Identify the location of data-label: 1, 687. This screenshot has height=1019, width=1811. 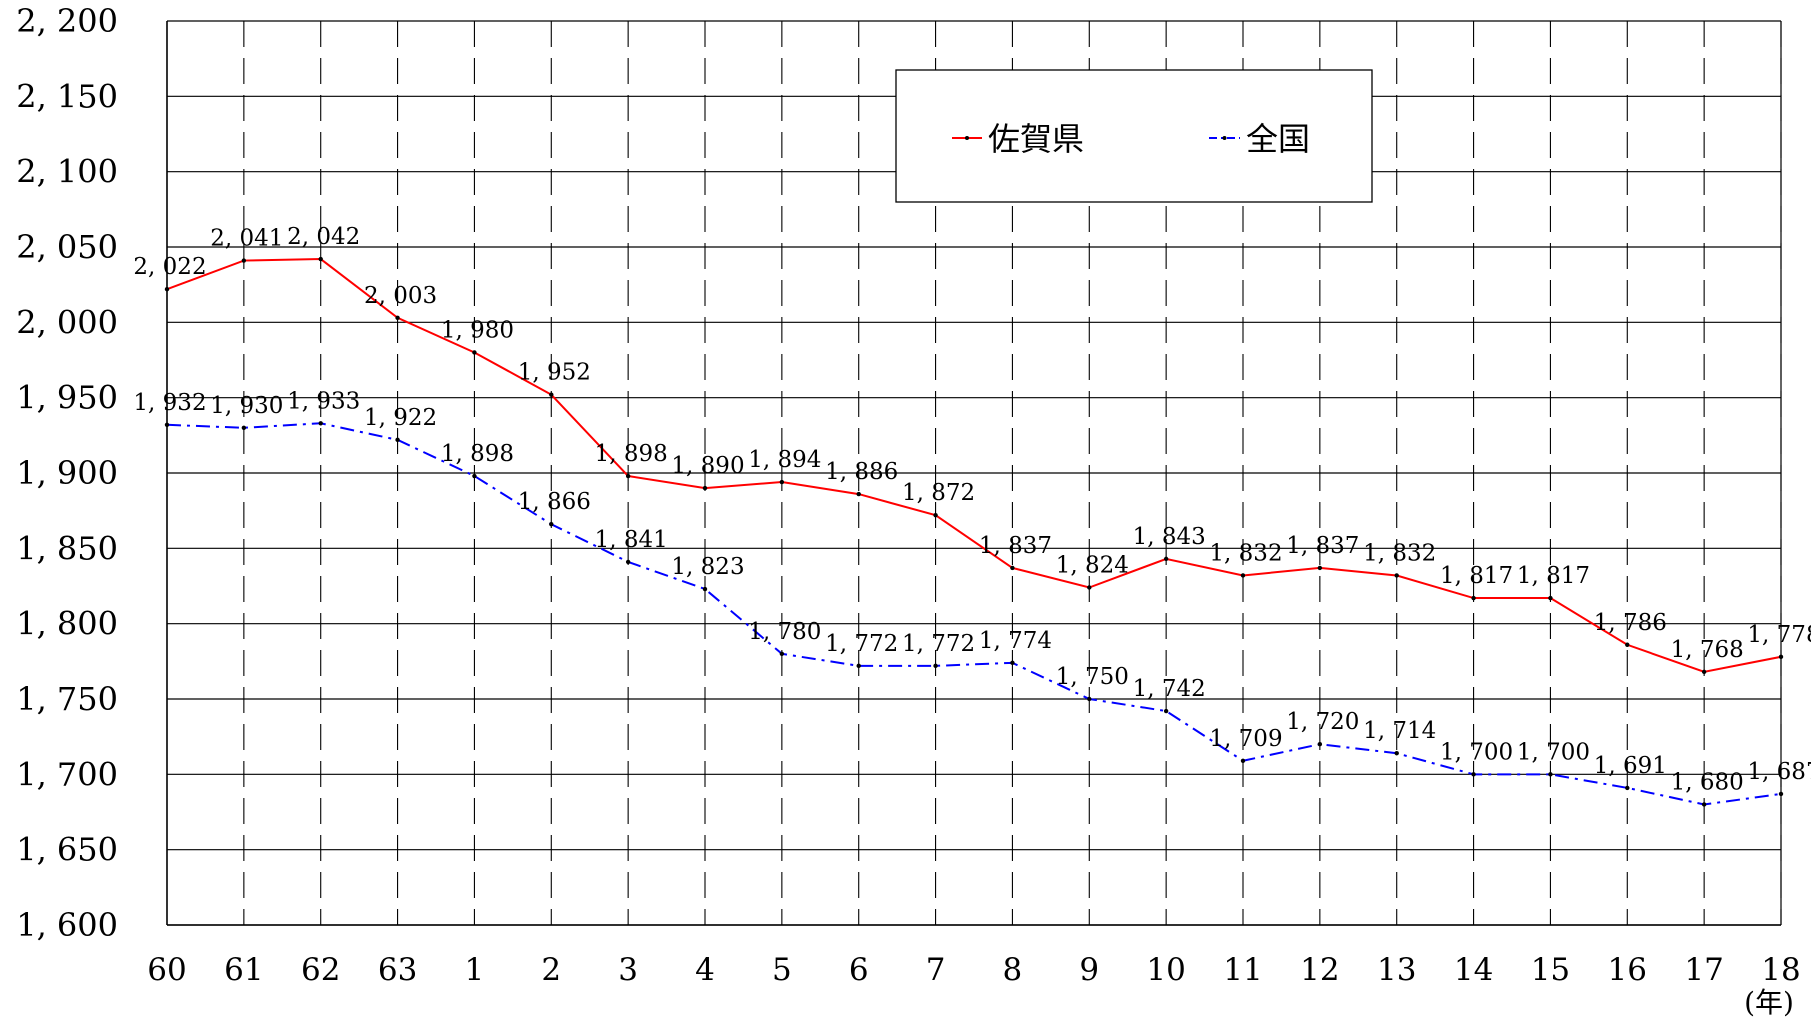
(1779, 772).